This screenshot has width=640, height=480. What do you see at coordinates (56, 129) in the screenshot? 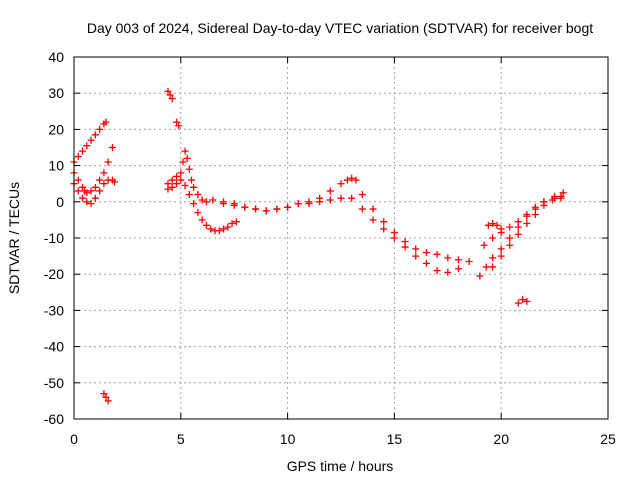
I see `y-tick-label: 20` at bounding box center [56, 129].